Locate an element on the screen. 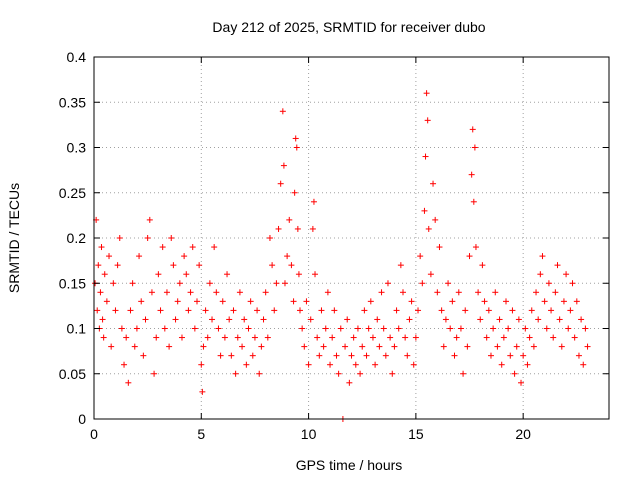 This screenshot has height=480, width=640. y-tick-label: 0.2 is located at coordinates (77, 238).